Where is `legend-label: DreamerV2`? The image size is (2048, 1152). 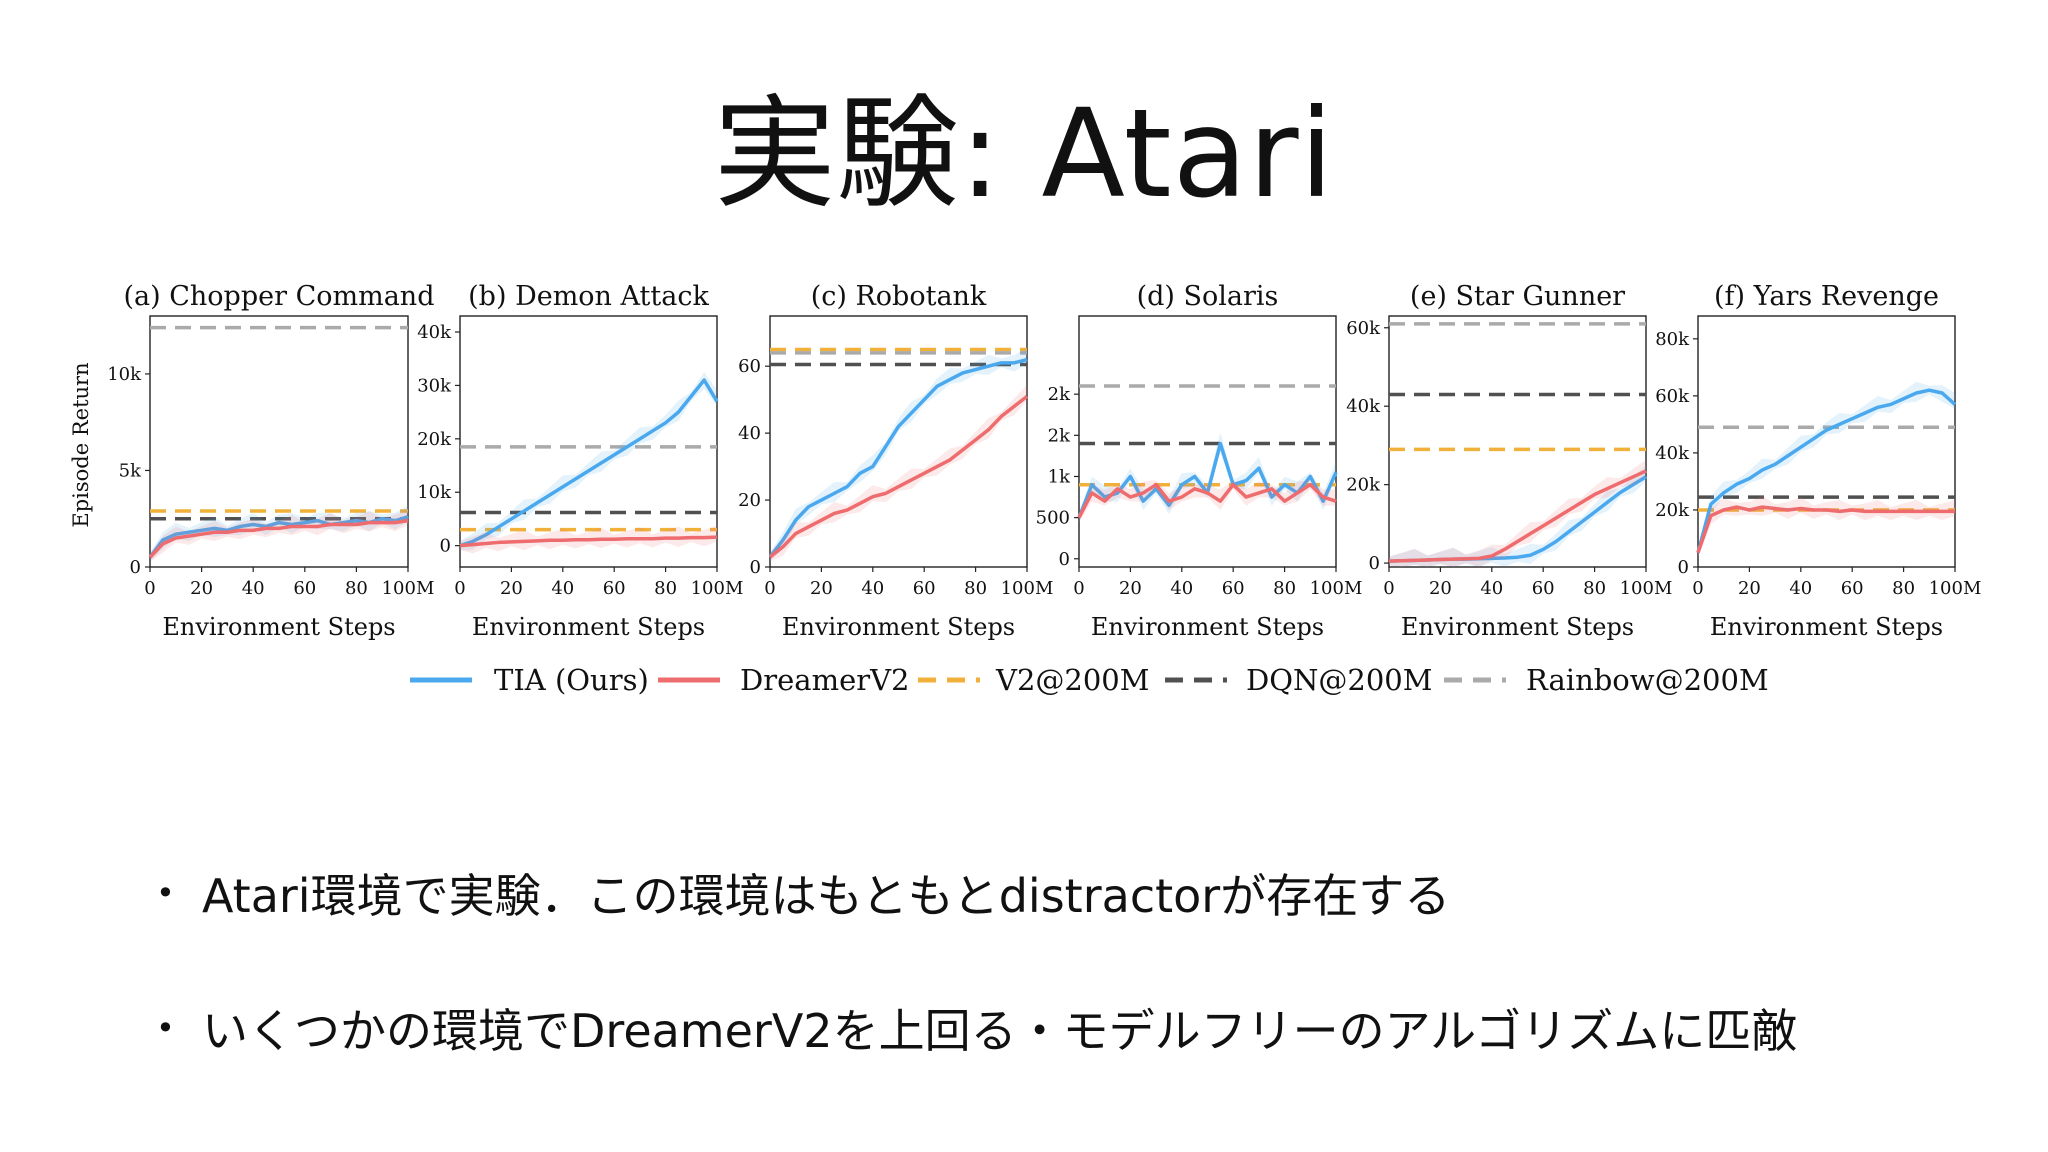
legend-label: DreamerV2 is located at coordinates (824, 680).